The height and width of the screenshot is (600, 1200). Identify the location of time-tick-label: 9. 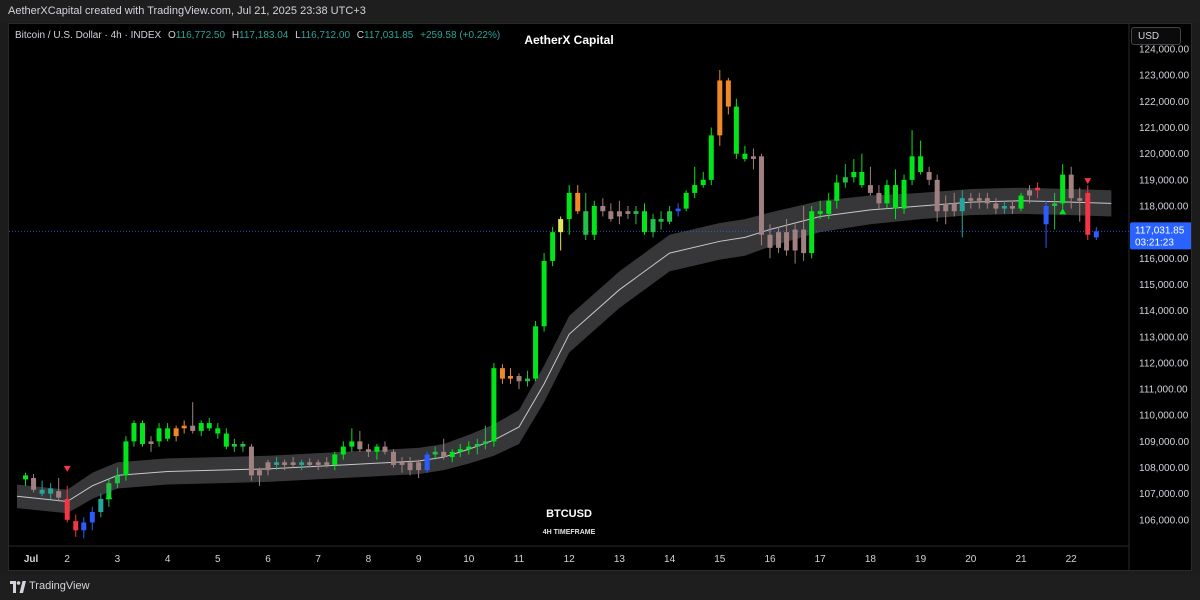
(419, 559).